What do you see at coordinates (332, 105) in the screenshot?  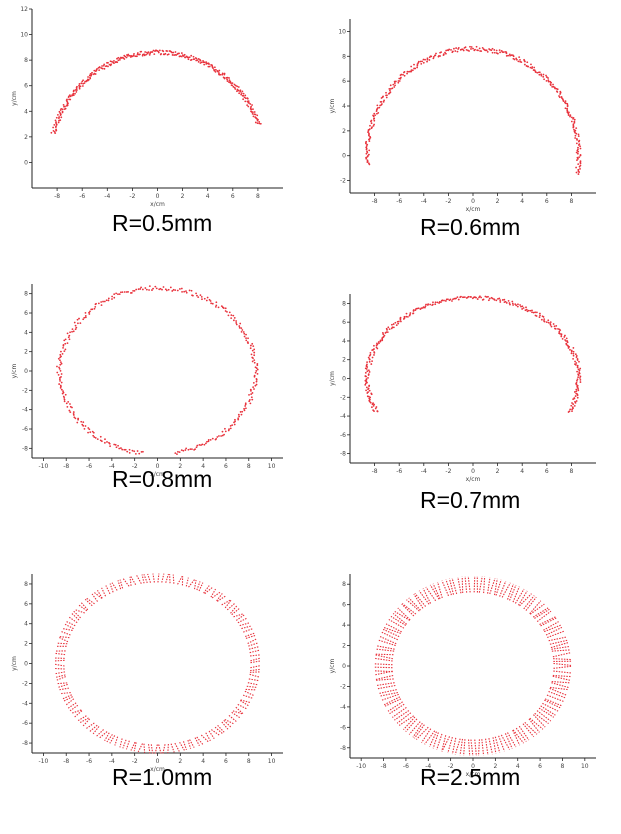 I see `y-axis-label: y/cm` at bounding box center [332, 105].